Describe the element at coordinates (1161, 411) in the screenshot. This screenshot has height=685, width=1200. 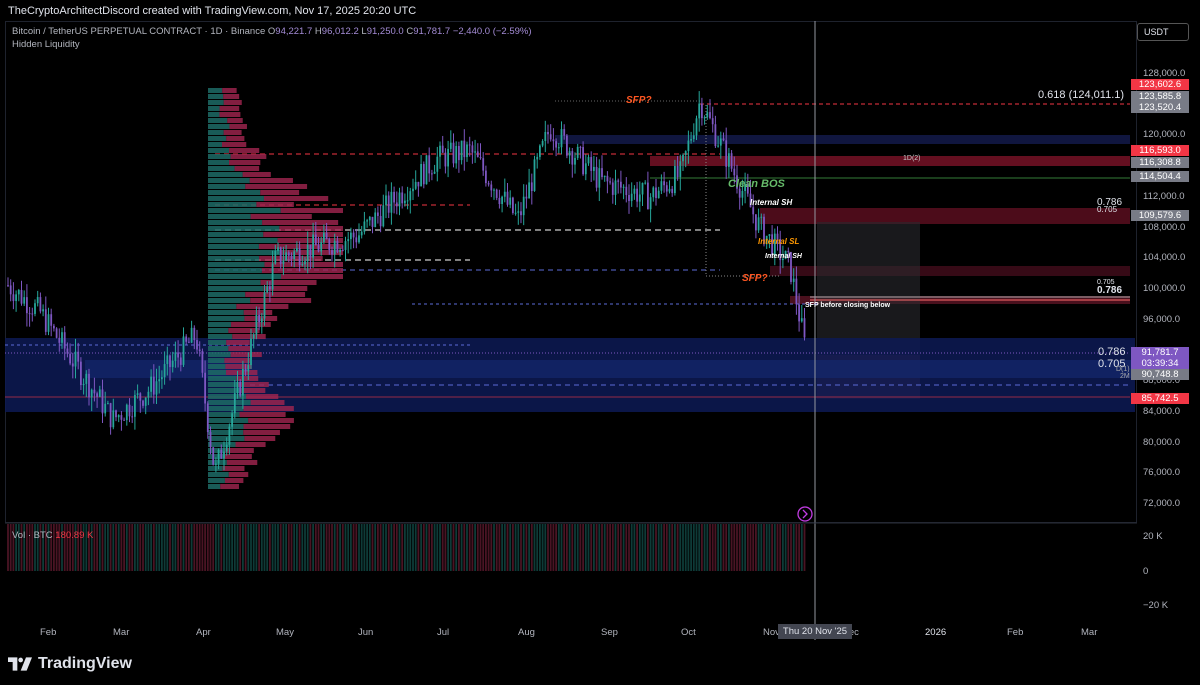
I see `price-tick: 84,000.0` at that location.